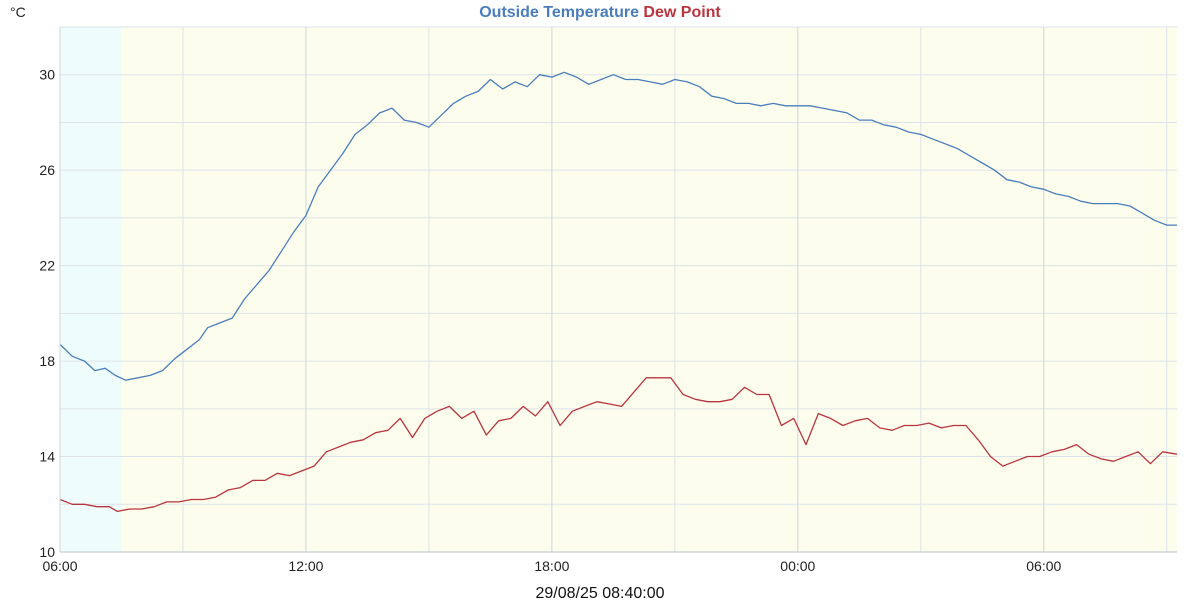 The width and height of the screenshot is (1200, 600). Describe the element at coordinates (47, 361) in the screenshot. I see `y-tick-label: 18` at that location.